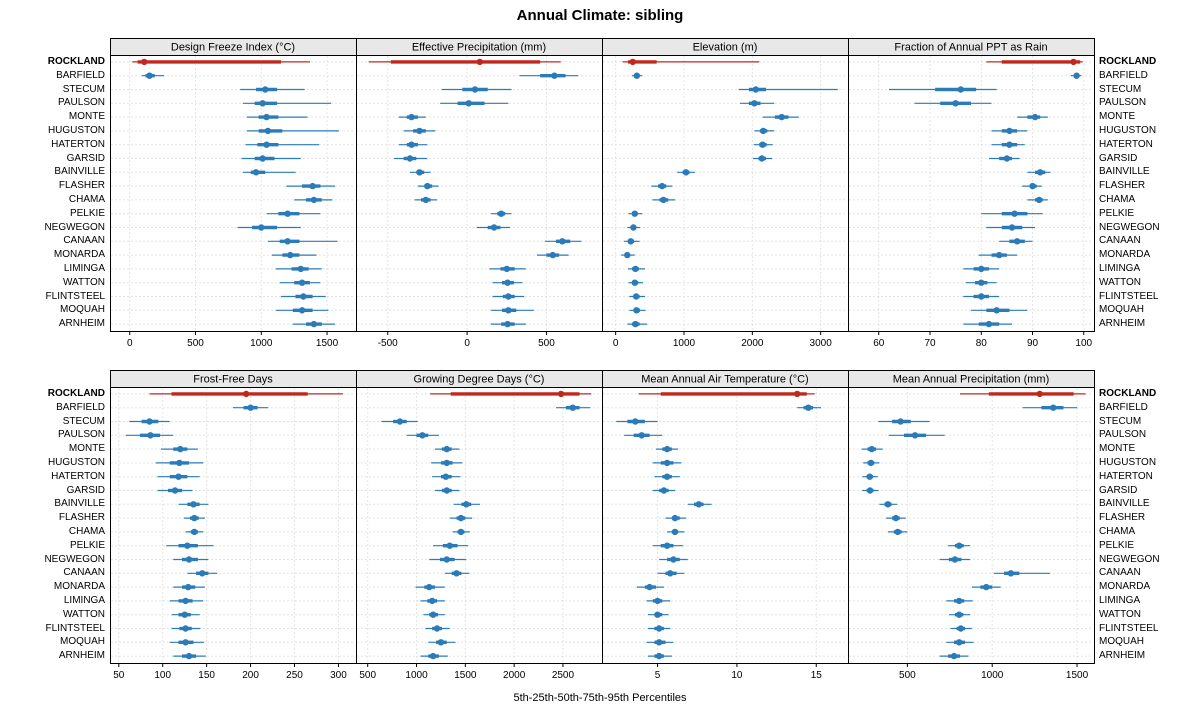 This screenshot has height=725, width=1200. Describe the element at coordinates (474, 103) in the screenshot. I see `percentiles-paulson` at that location.